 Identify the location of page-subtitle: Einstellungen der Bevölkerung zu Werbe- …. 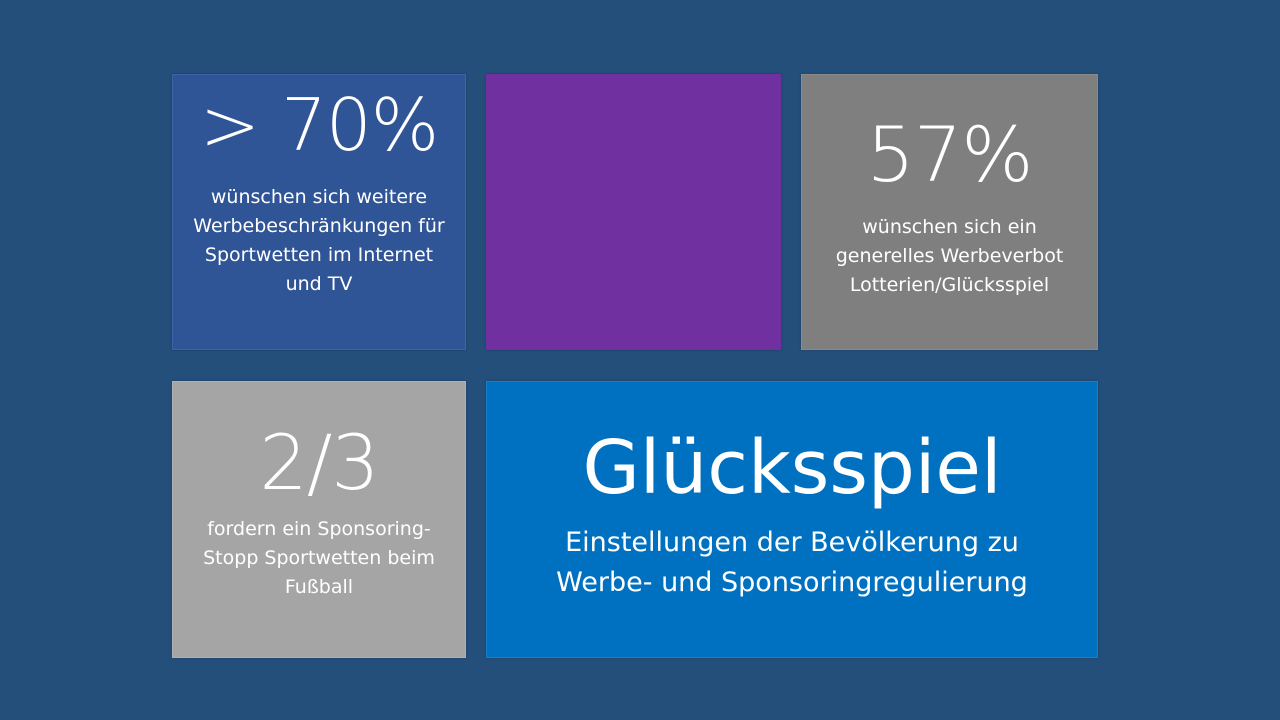
(792, 563).